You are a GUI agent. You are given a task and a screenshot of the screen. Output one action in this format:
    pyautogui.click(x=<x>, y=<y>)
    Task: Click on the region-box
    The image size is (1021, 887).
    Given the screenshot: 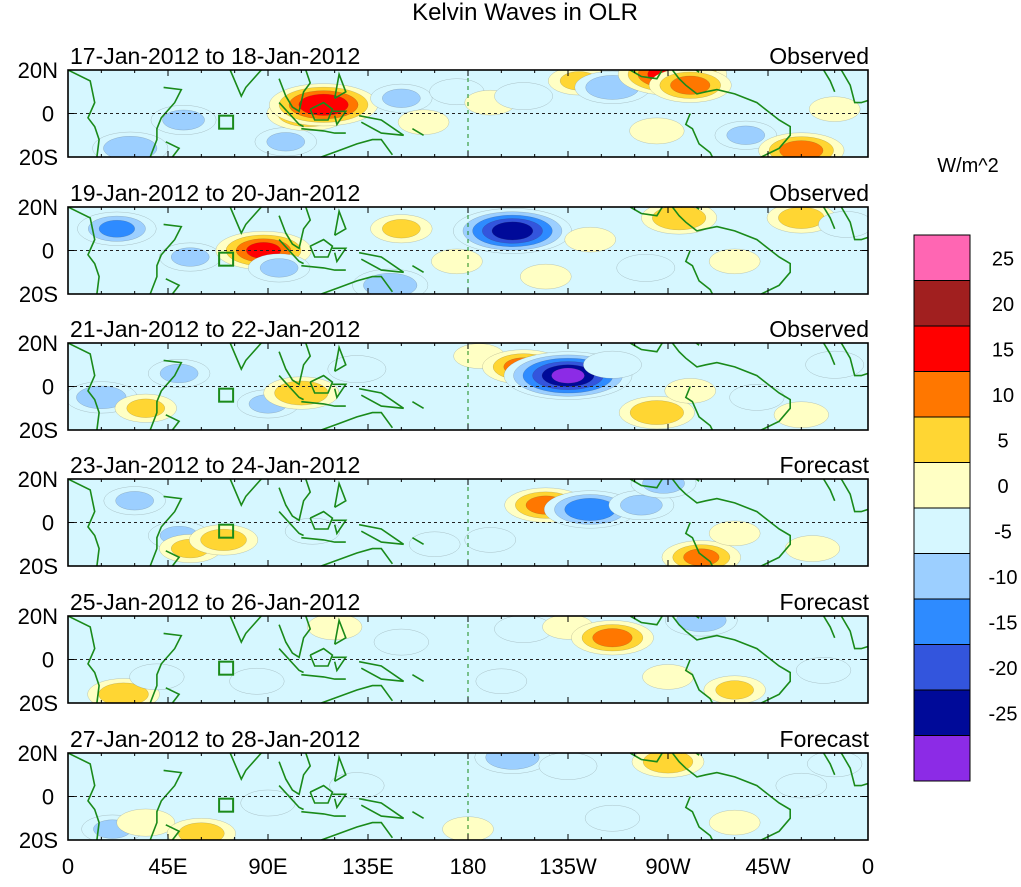 What is the action you would take?
    pyautogui.click(x=226, y=668)
    